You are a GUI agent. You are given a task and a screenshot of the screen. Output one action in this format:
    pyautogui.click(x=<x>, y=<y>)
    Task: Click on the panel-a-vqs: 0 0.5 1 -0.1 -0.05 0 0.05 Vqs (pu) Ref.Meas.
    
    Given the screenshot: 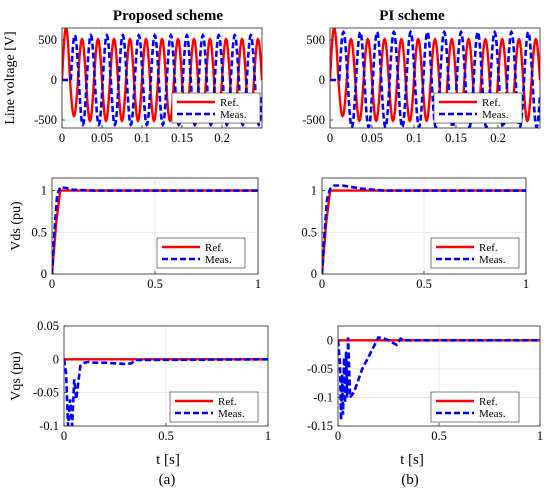 What is the action you would take?
    pyautogui.click(x=140, y=381)
    